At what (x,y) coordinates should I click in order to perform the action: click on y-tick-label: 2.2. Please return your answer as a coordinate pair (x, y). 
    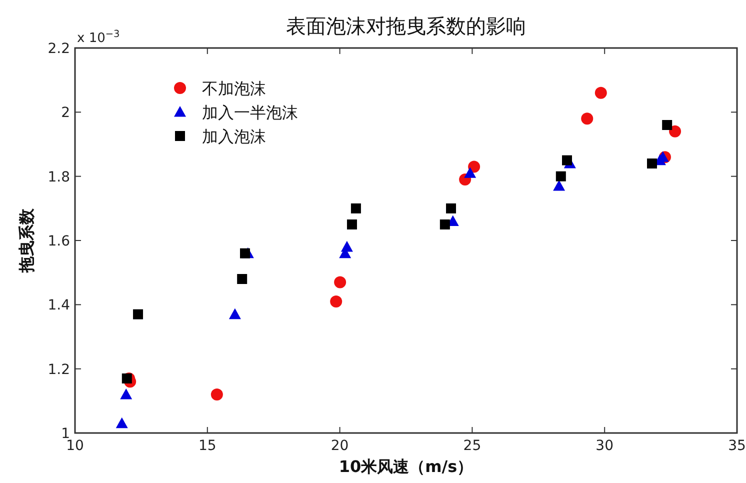
    Looking at the image, I should click on (59, 49).